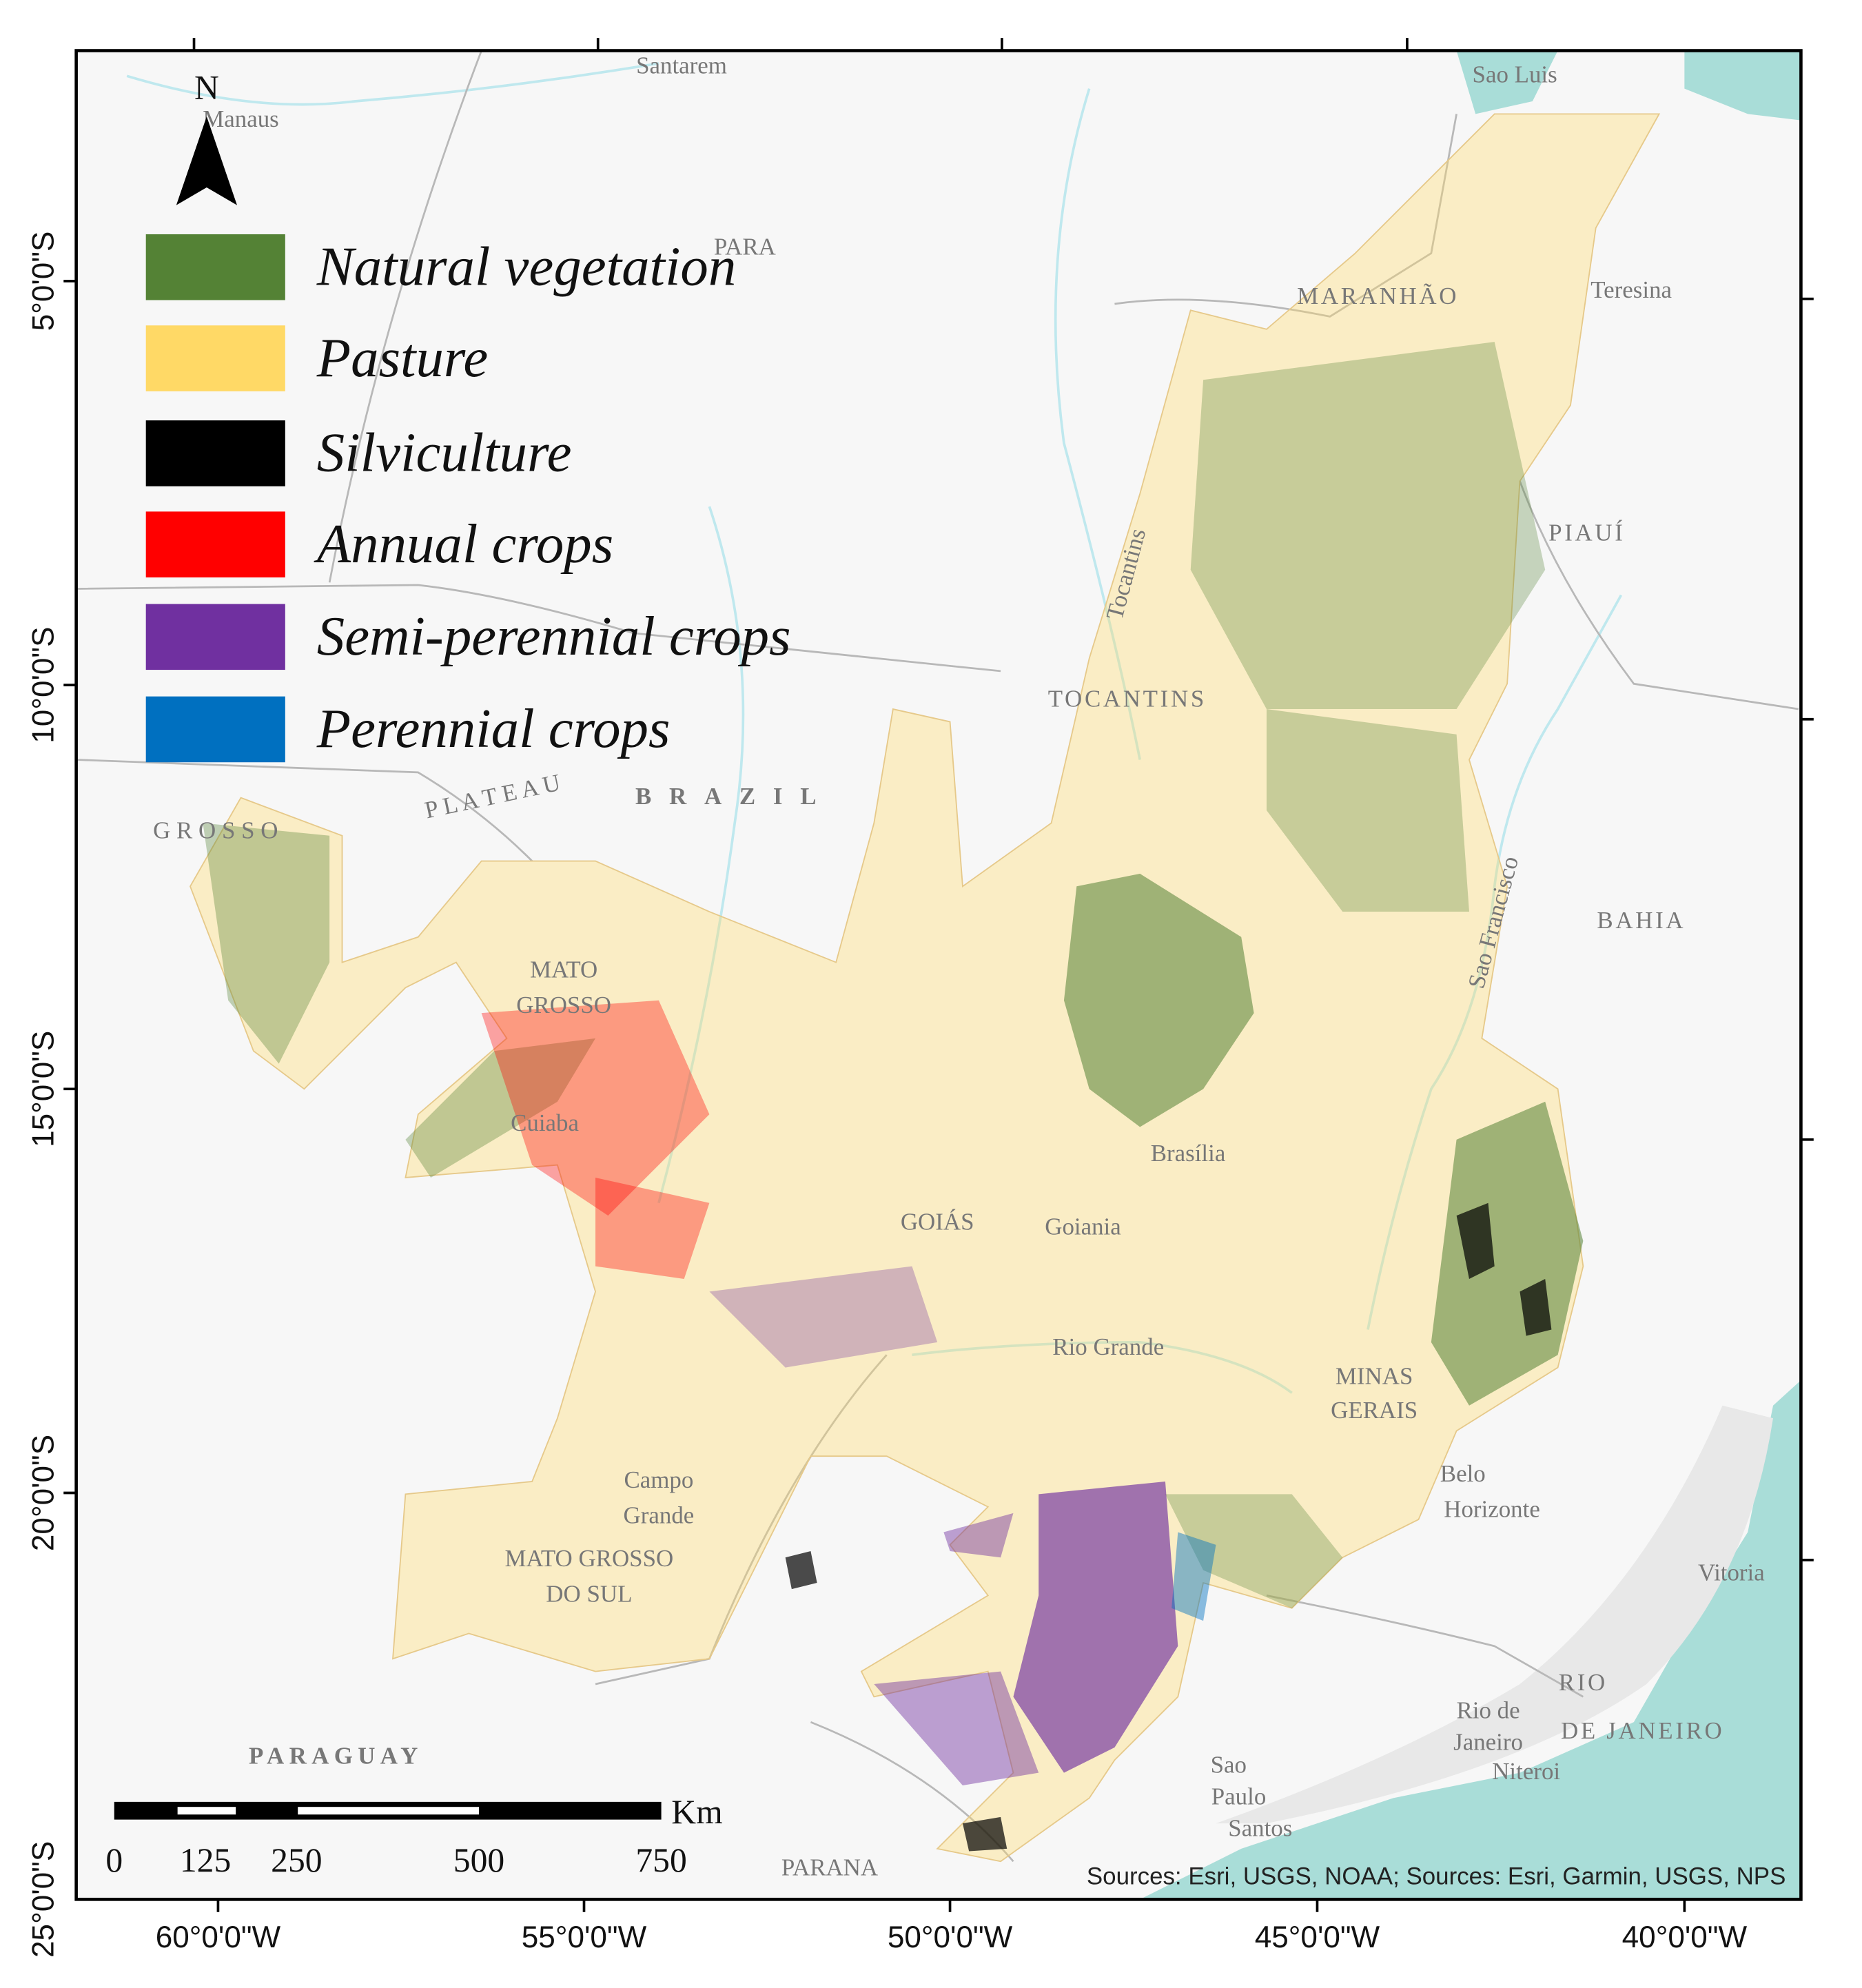 This screenshot has height=1988, width=1862. Describe the element at coordinates (1583, 1682) in the screenshot. I see `place-label: RIO` at that location.